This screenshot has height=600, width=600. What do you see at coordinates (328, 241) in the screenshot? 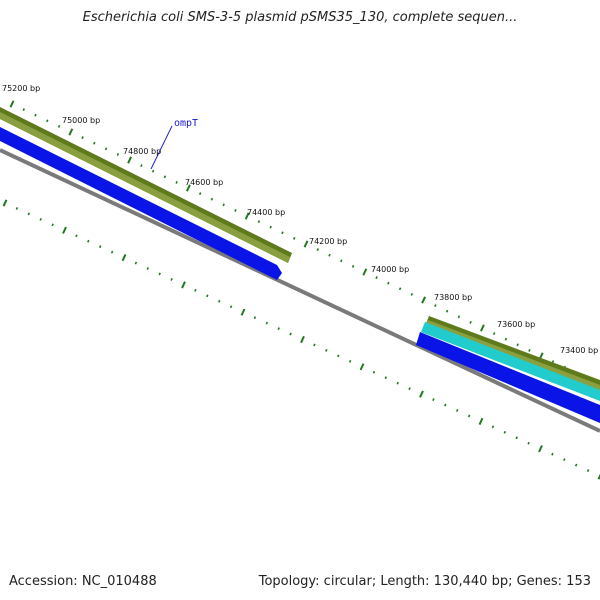
I see `tick-label-74200: 74200 bp` at bounding box center [328, 241].